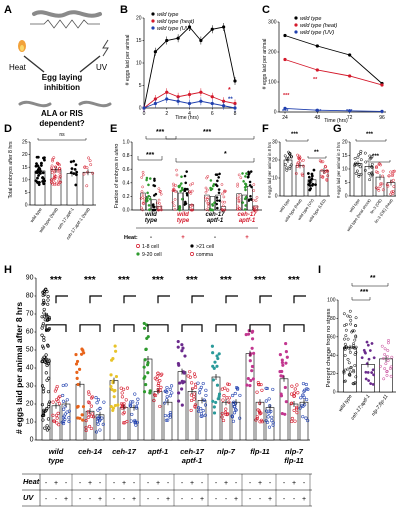  What do you see at coordinates (215, 238) in the screenshot?
I see `e-heat-sign: -` at bounding box center [215, 238].